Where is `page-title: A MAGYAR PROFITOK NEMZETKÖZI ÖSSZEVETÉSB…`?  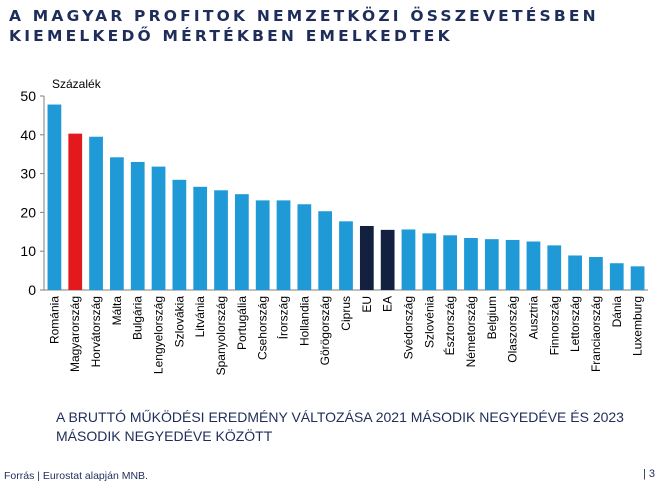 page-title: A MAGYAR PROFITOK NEMZETKÖZI ÖSSZEVETÉSB… is located at coordinates (304, 26).